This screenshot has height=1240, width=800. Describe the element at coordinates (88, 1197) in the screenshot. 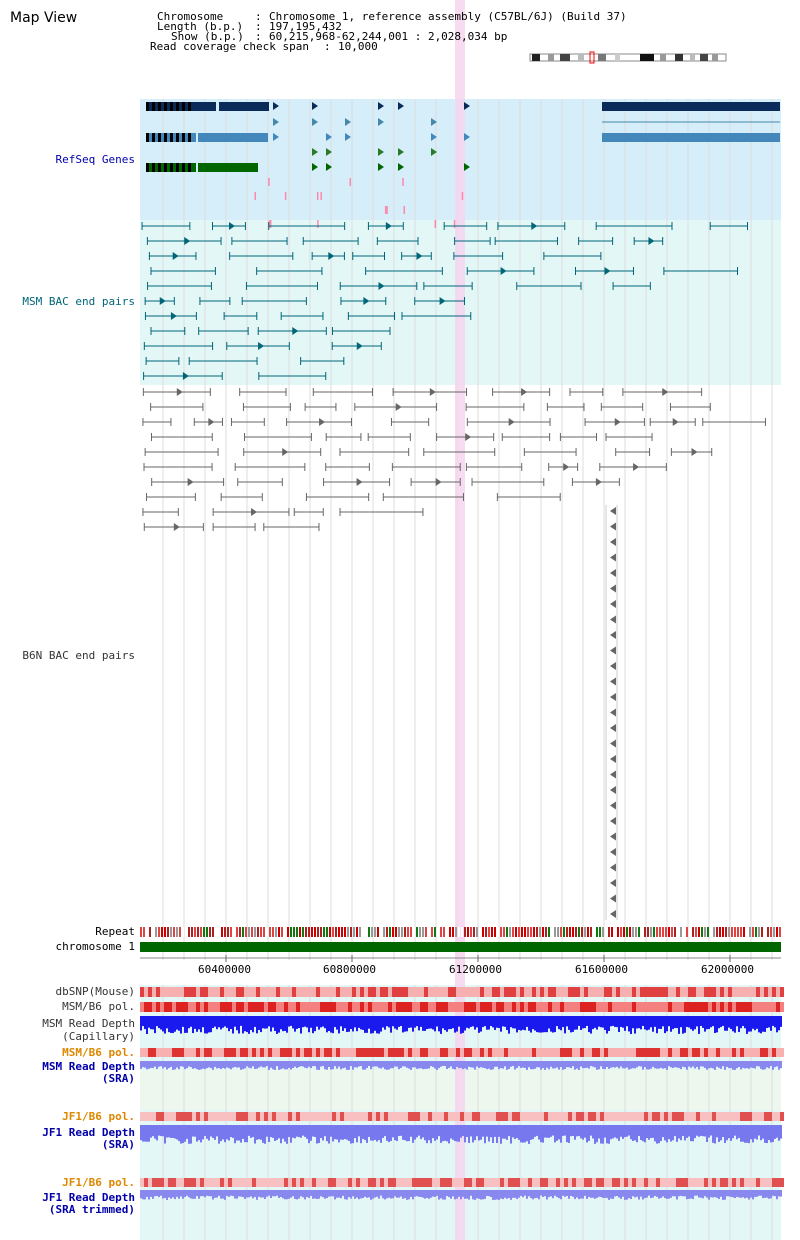

I see `jf1-read-depth-trimmed-label: JF1 Read Depth` at that location.